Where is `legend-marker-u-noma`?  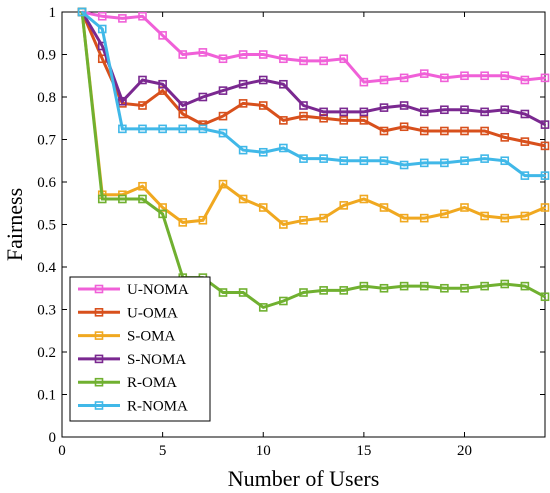 legend-marker-u-noma is located at coordinates (99, 289).